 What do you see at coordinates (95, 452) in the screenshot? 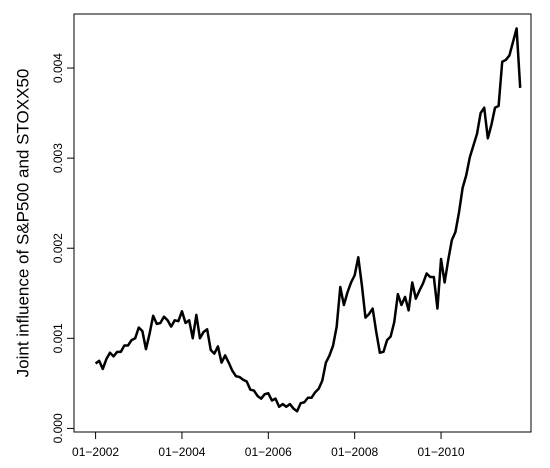
I see `x-tick-label: 01−2002` at bounding box center [95, 452].